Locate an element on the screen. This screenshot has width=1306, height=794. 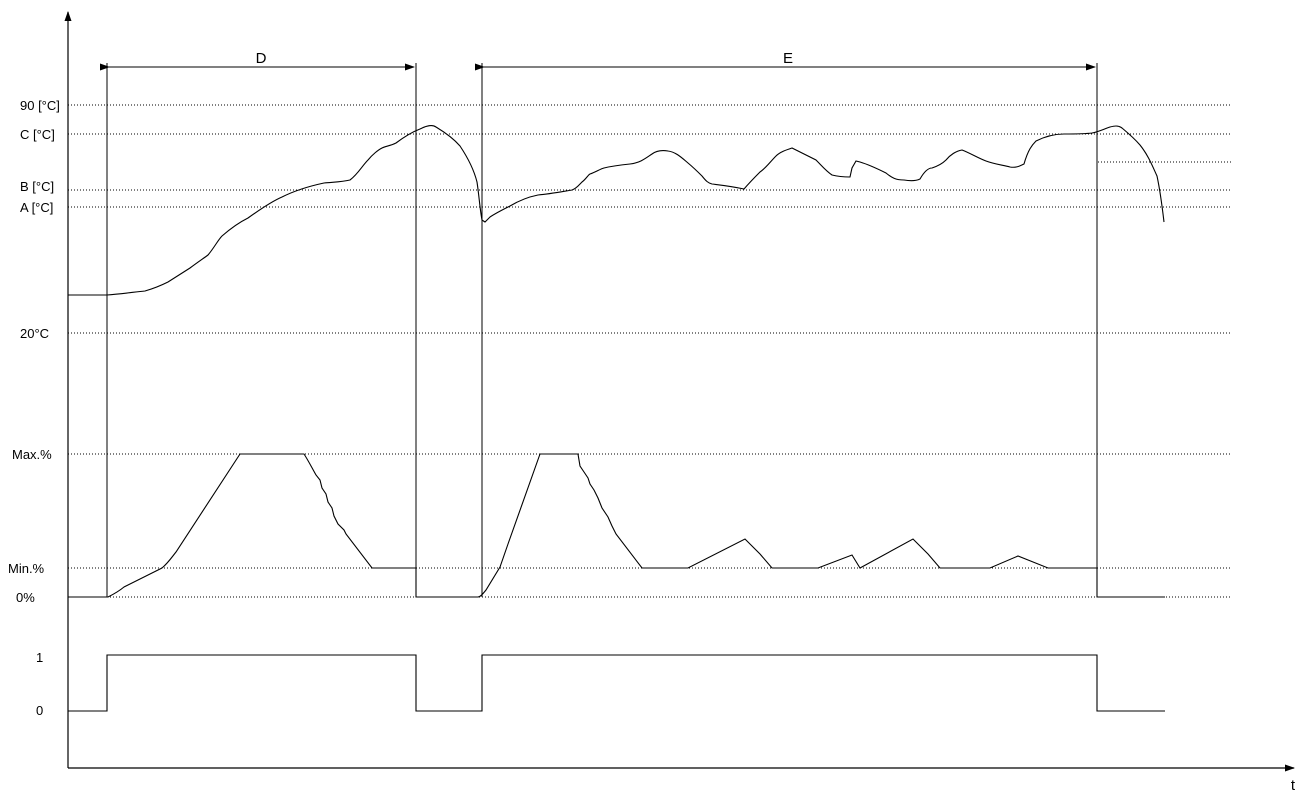
level-label-c: C [°C] is located at coordinates (37, 134).